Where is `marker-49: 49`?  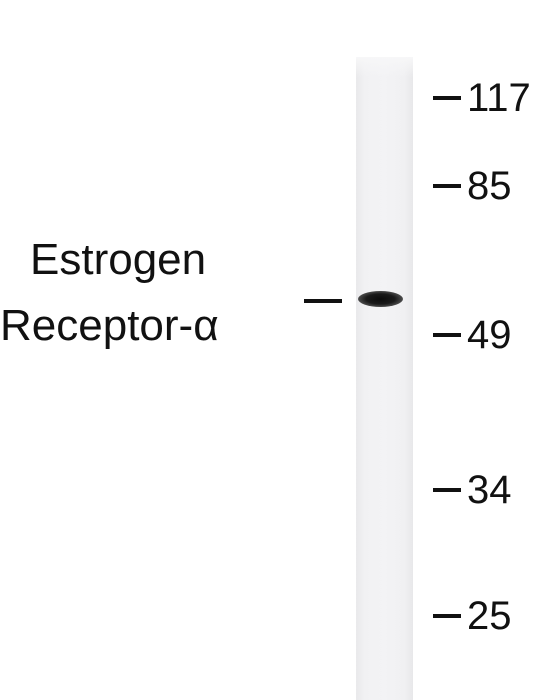
marker-49: 49 is located at coordinates (472, 335).